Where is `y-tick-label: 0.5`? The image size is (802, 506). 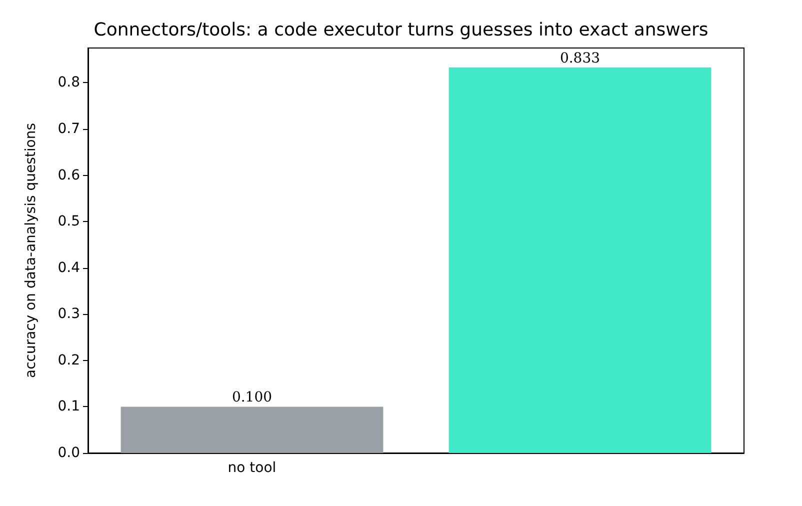 y-tick-label: 0.5 is located at coordinates (69, 222).